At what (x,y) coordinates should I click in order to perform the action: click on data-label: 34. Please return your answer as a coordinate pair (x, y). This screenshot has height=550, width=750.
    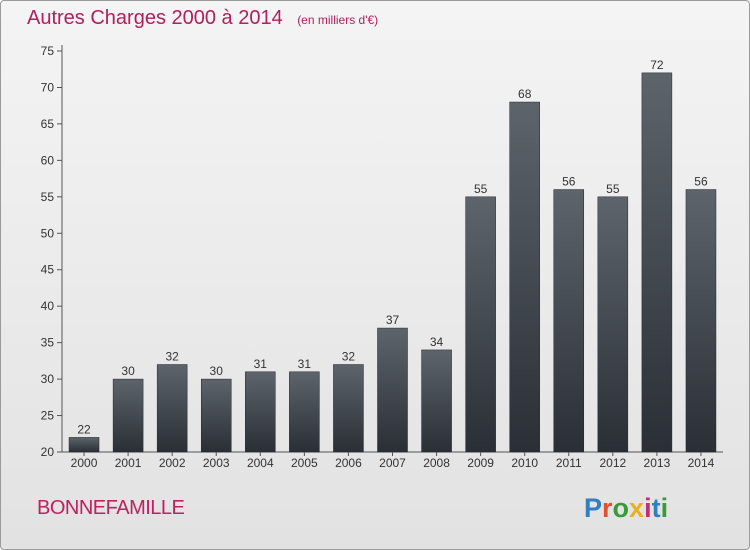
    Looking at the image, I should click on (437, 342).